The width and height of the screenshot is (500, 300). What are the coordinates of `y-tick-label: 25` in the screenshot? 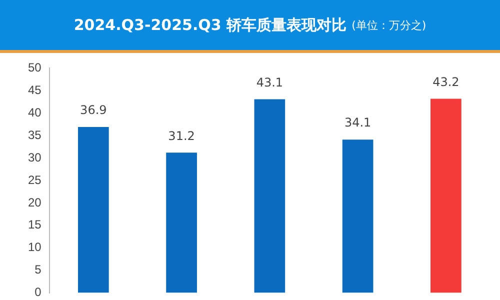 It's located at (35, 179).